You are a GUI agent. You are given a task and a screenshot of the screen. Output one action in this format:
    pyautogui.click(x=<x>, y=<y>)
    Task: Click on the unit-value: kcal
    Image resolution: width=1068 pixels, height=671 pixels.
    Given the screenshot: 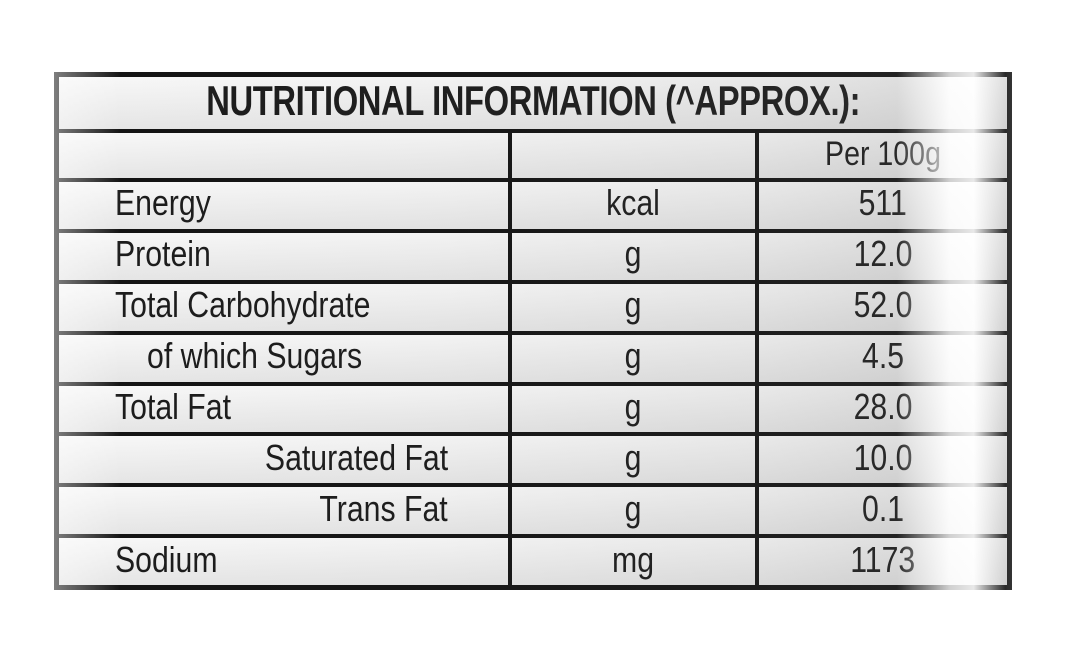 What is the action you would take?
    pyautogui.click(x=633, y=203)
    